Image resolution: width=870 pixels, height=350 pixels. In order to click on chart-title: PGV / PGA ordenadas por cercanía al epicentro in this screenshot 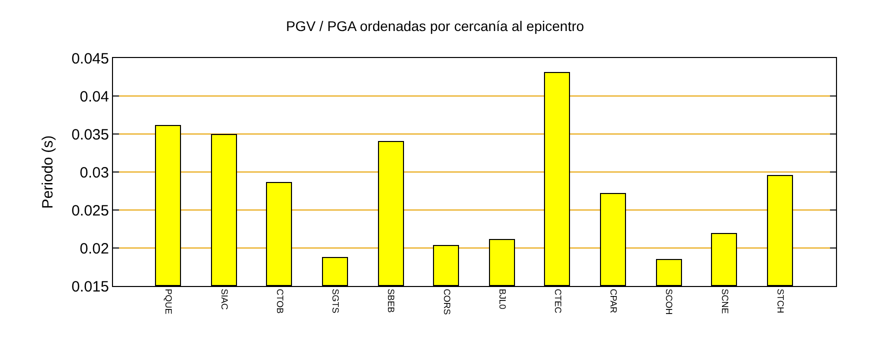, I will do `click(435, 26)`.